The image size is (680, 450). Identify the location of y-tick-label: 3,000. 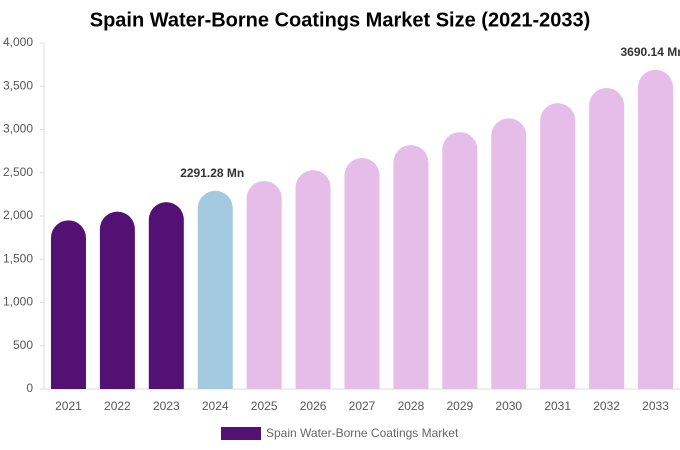
(18, 129).